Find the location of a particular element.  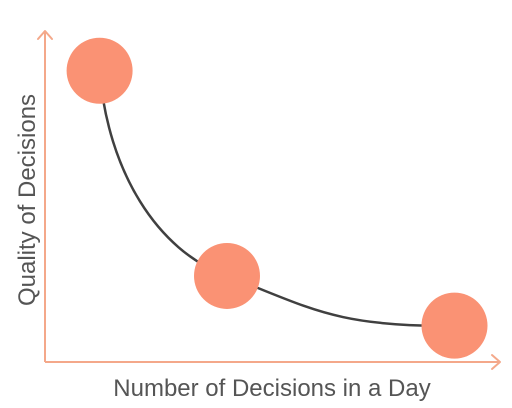

x-axis-label: Number of Decisions in a Day is located at coordinates (271, 388).